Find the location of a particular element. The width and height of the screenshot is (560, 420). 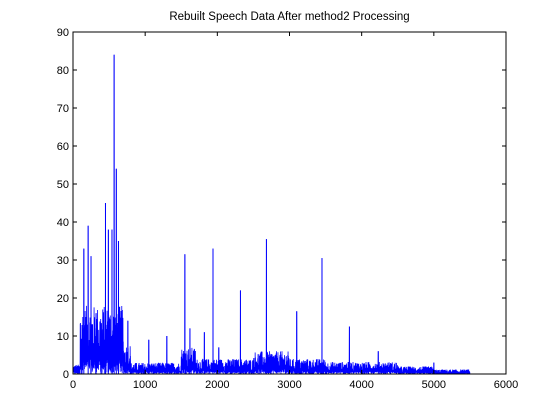

y-tick-label: 50 is located at coordinates (63, 185).